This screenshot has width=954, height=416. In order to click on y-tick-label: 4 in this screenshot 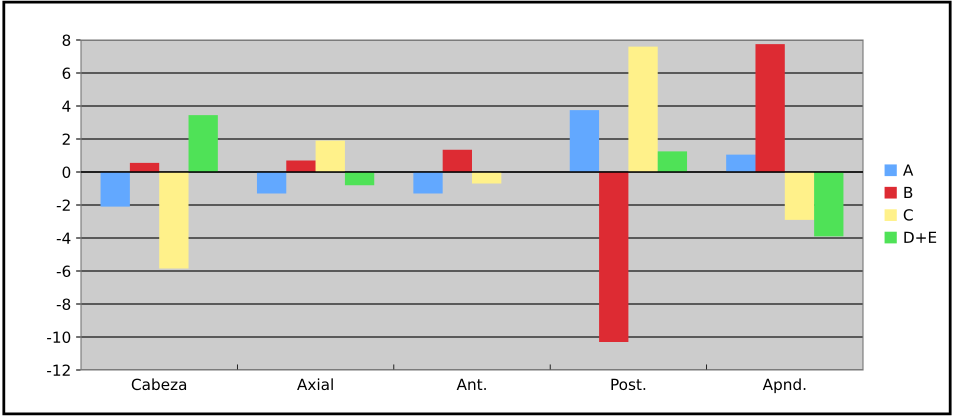, I will do `click(66, 106)`.